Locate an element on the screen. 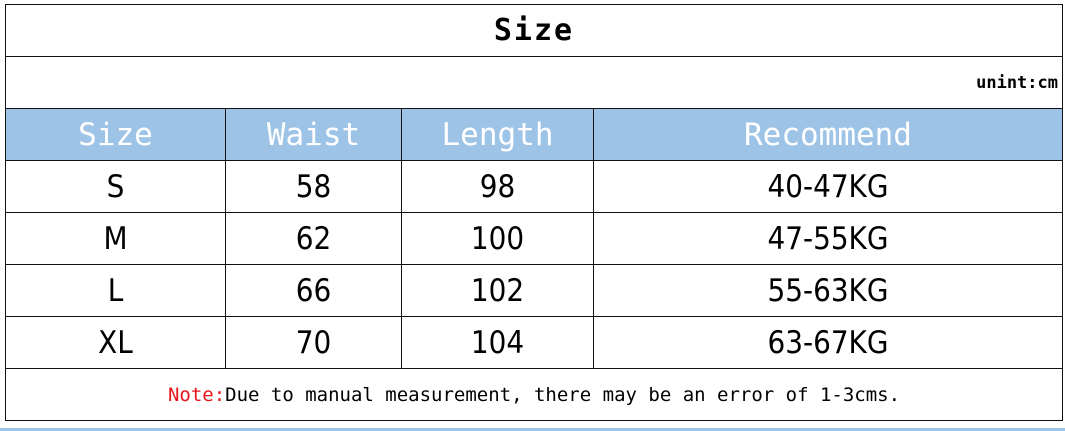 Image resolution: width=1065 pixels, height=431 pixels. table-row: XL 70 104 63-67KG is located at coordinates (534, 342).